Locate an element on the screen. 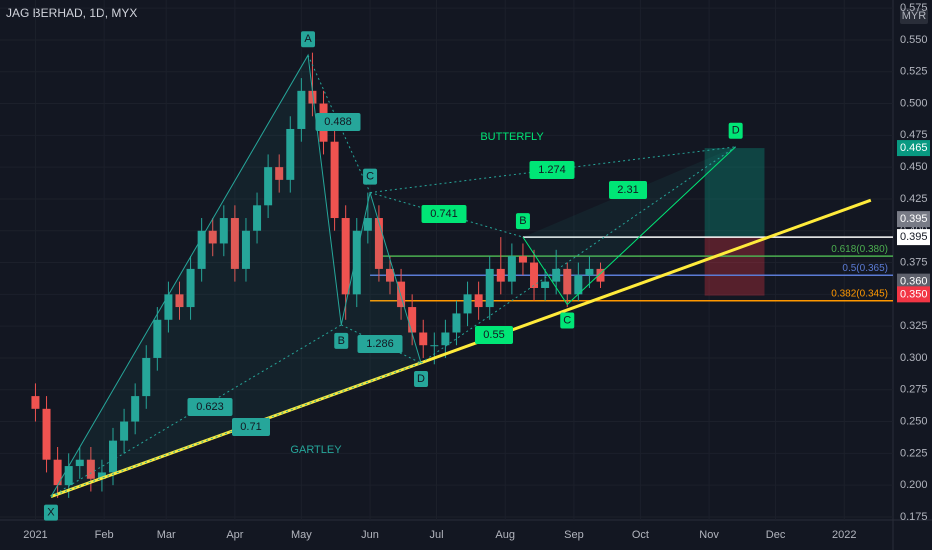 The width and height of the screenshot is (932, 550). y-tick-label: 0.250 is located at coordinates (914, 421).